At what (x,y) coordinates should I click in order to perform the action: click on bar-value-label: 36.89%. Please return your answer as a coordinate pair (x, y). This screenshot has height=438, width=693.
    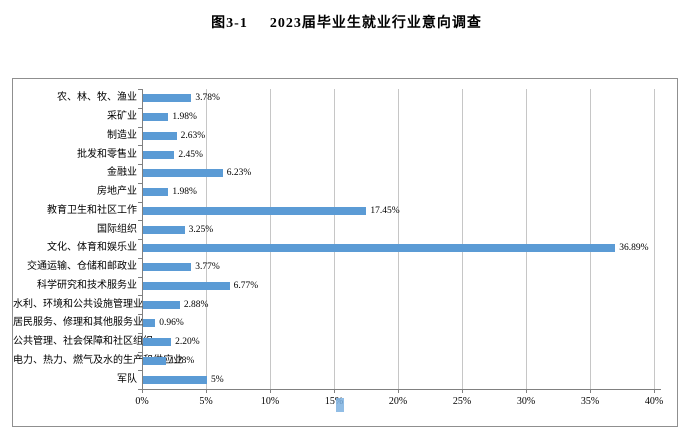
    Looking at the image, I should click on (634, 248).